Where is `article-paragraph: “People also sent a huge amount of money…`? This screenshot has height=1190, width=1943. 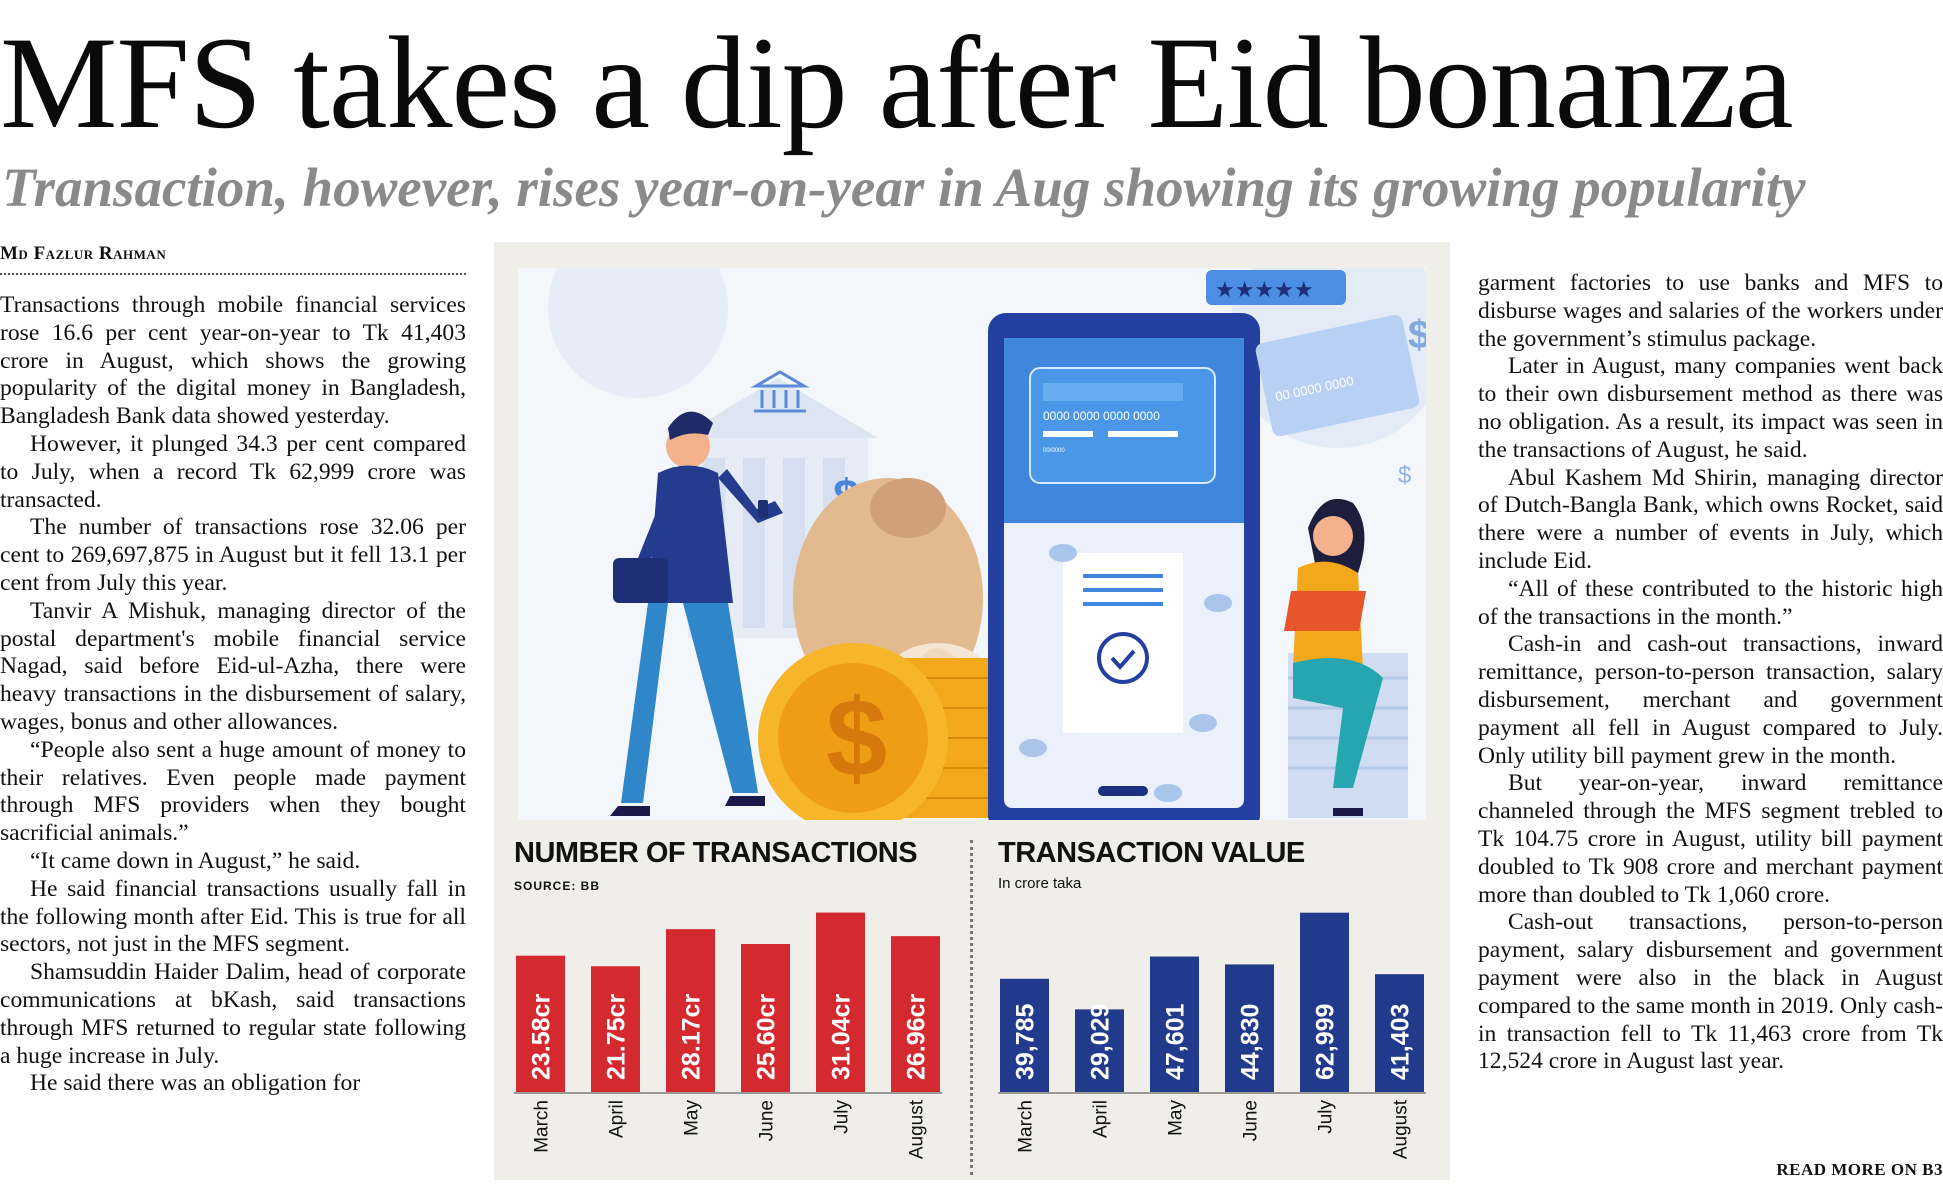
article-paragraph: “People also sent a huge amount of money… is located at coordinates (233, 791).